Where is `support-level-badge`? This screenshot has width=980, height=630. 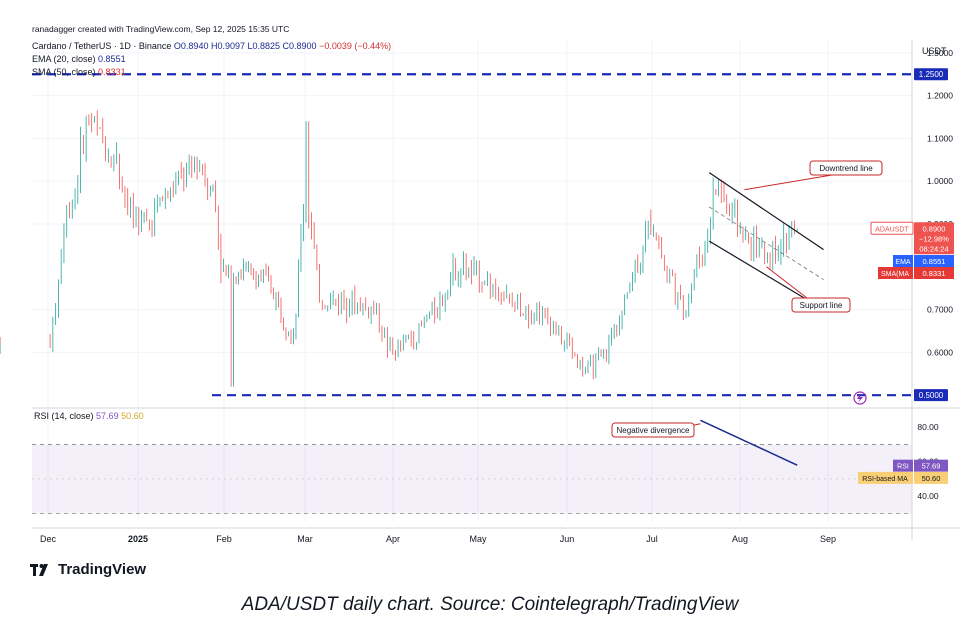
support-level-badge is located at coordinates (931, 395).